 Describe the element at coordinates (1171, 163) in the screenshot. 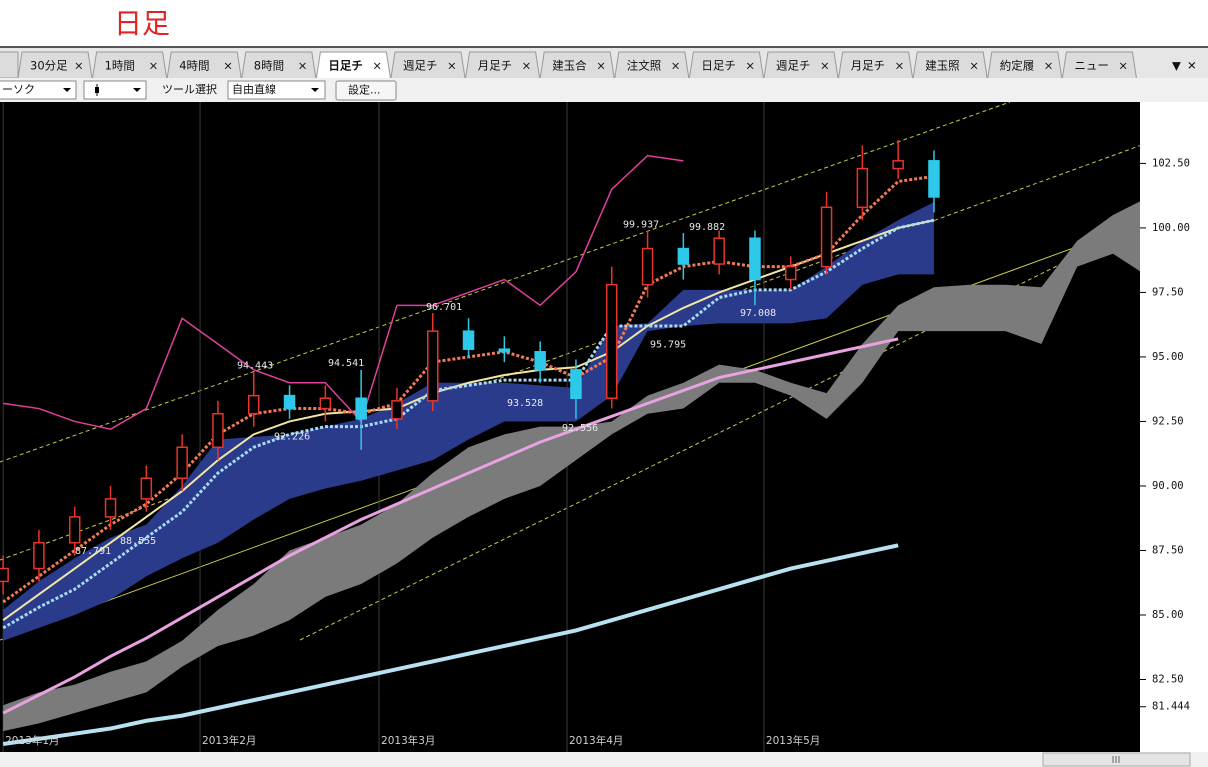

I see `y-tick-label: 102.50` at that location.